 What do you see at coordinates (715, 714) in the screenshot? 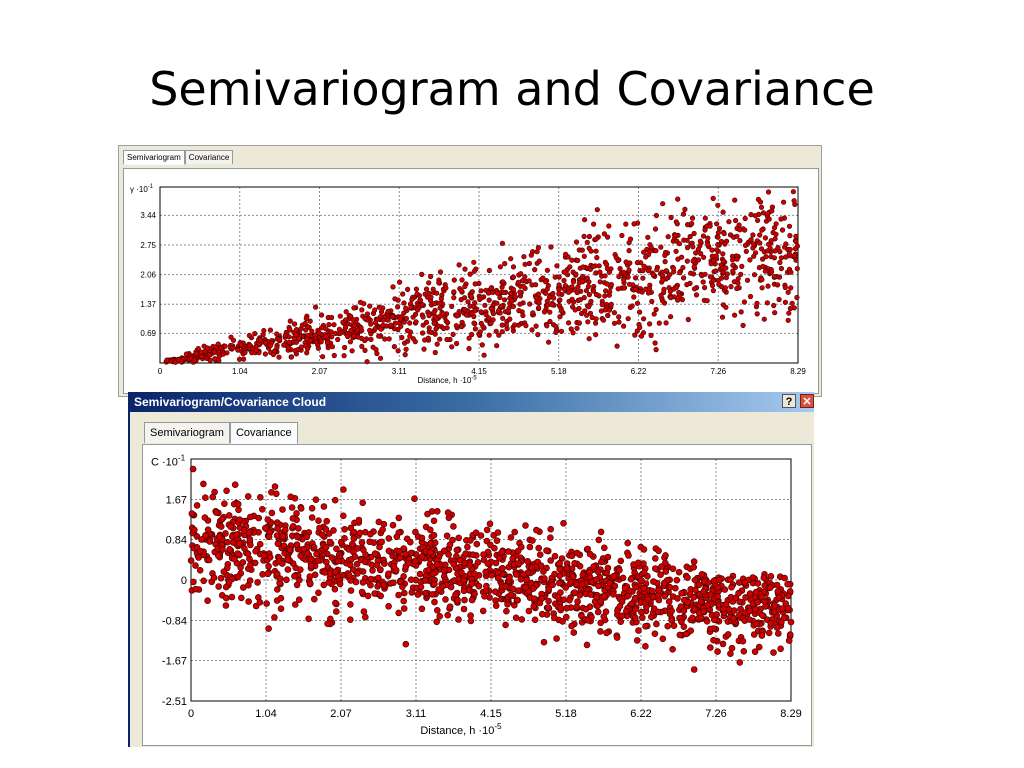
I see `x-tick-label: 7.26` at bounding box center [715, 714].